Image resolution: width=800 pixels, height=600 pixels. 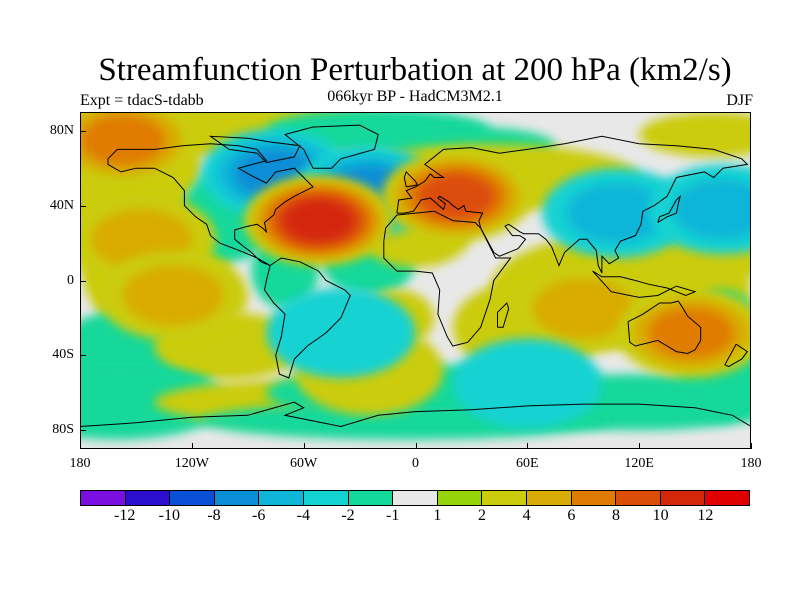 I want to click on experiment-label: Expt = tdacS-tdabb, so click(x=142, y=100).